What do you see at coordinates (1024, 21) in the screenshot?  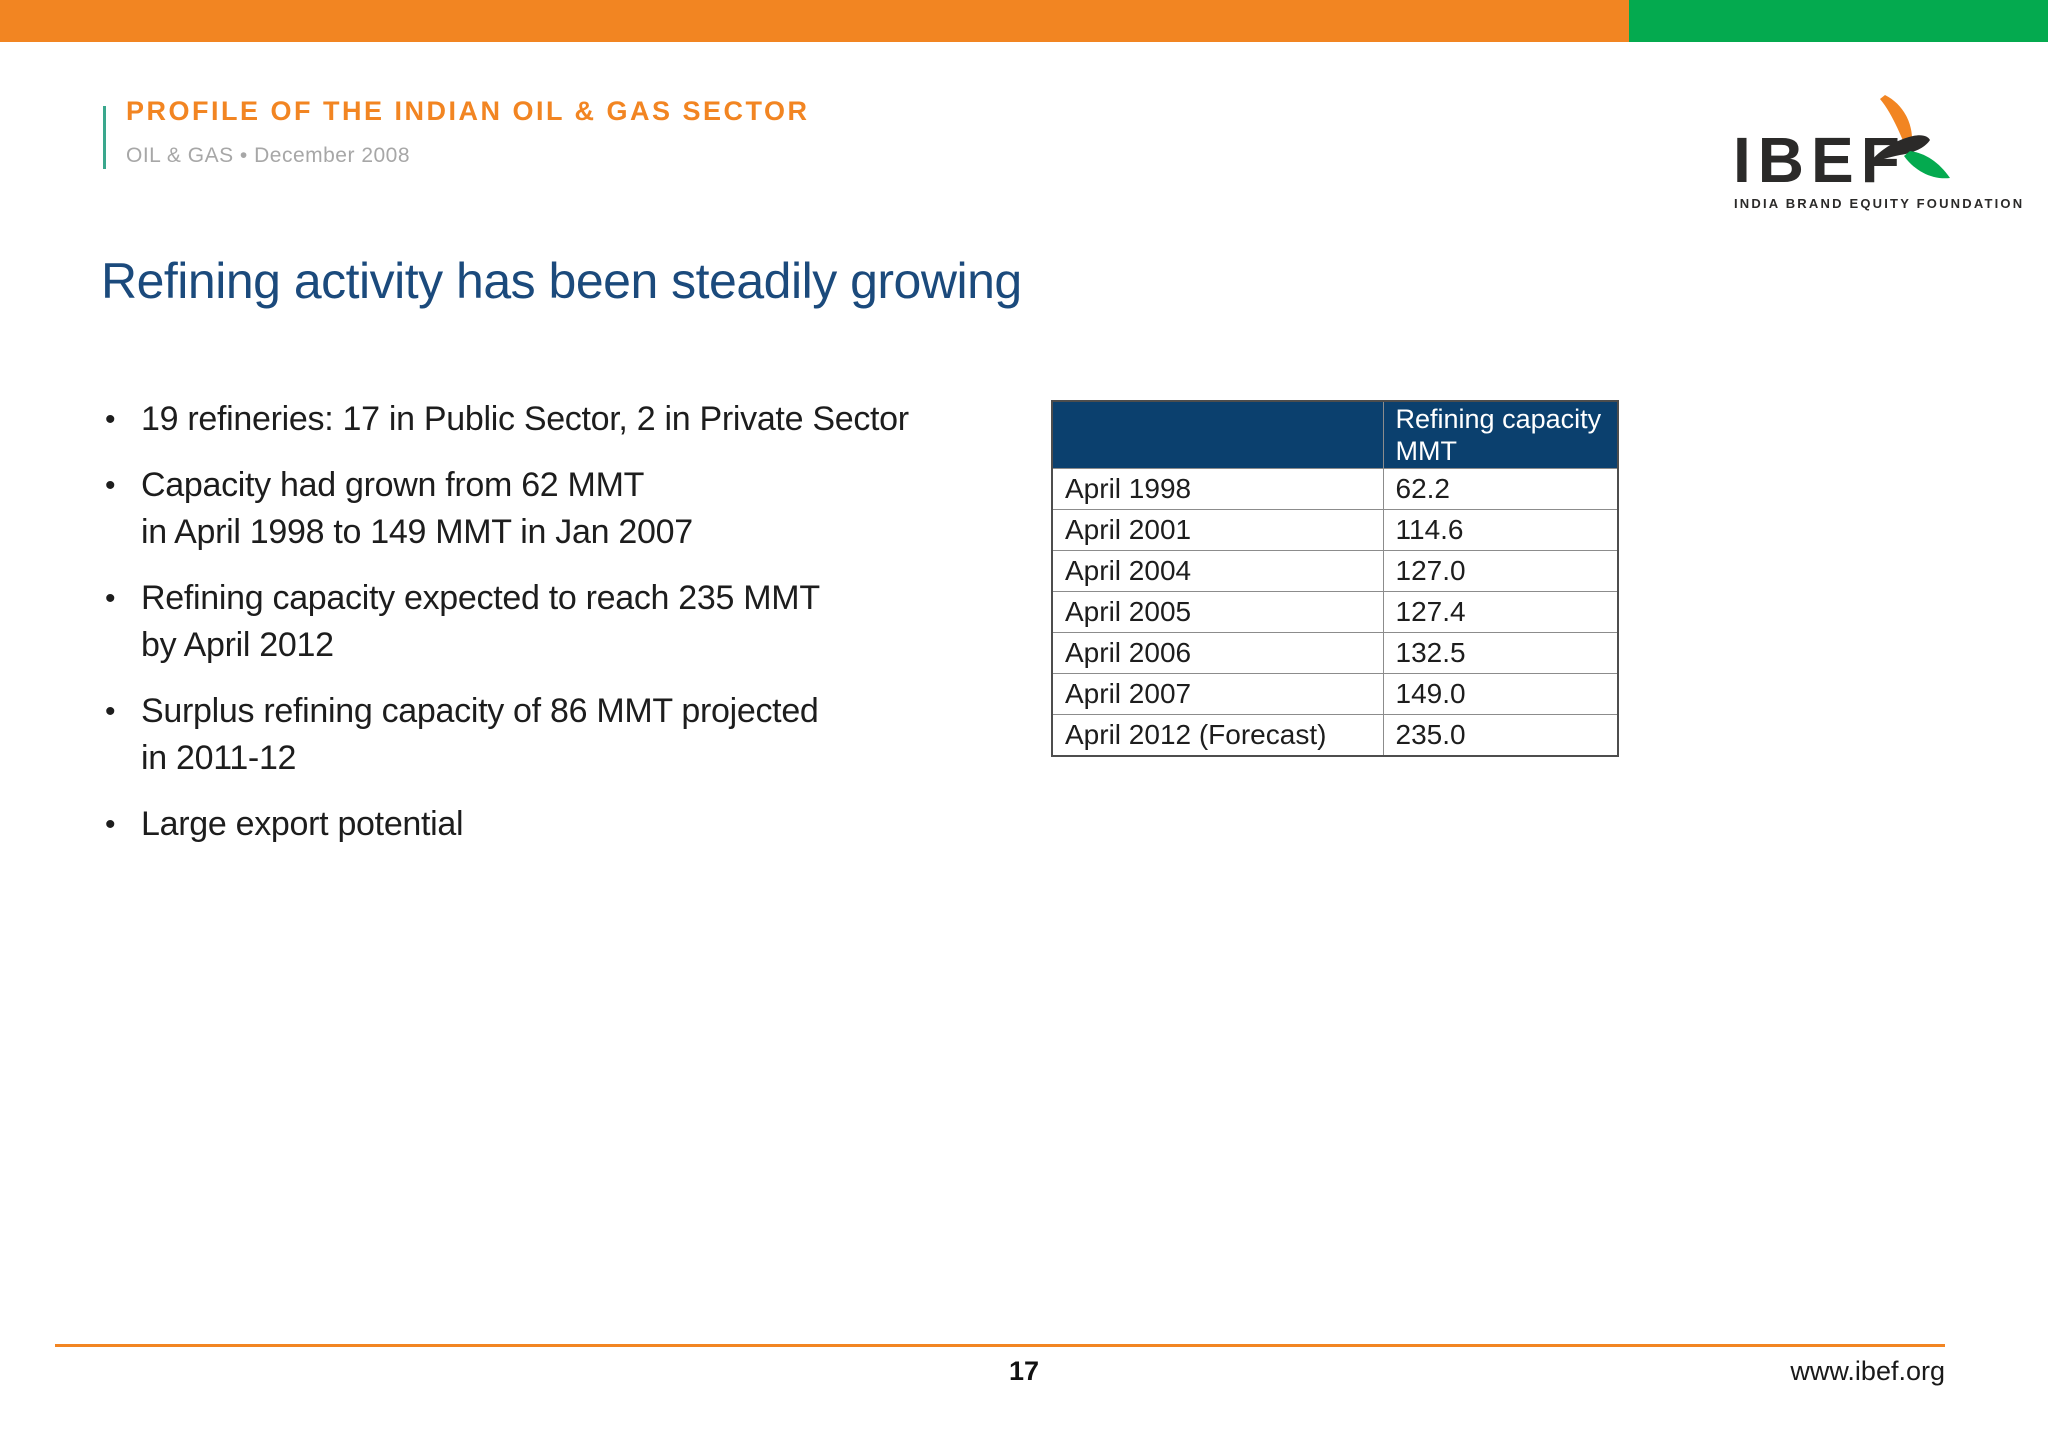 I see `top-bar` at bounding box center [1024, 21].